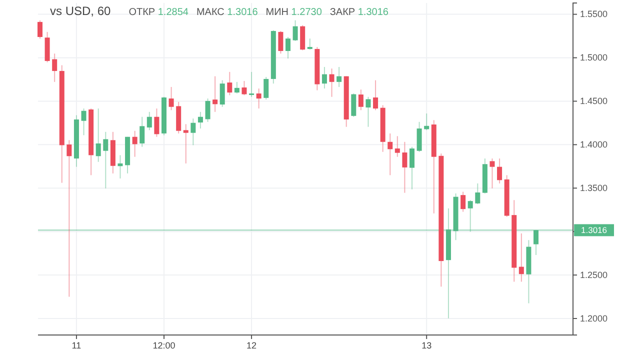  I want to click on x-tick-label: 13, so click(427, 345).